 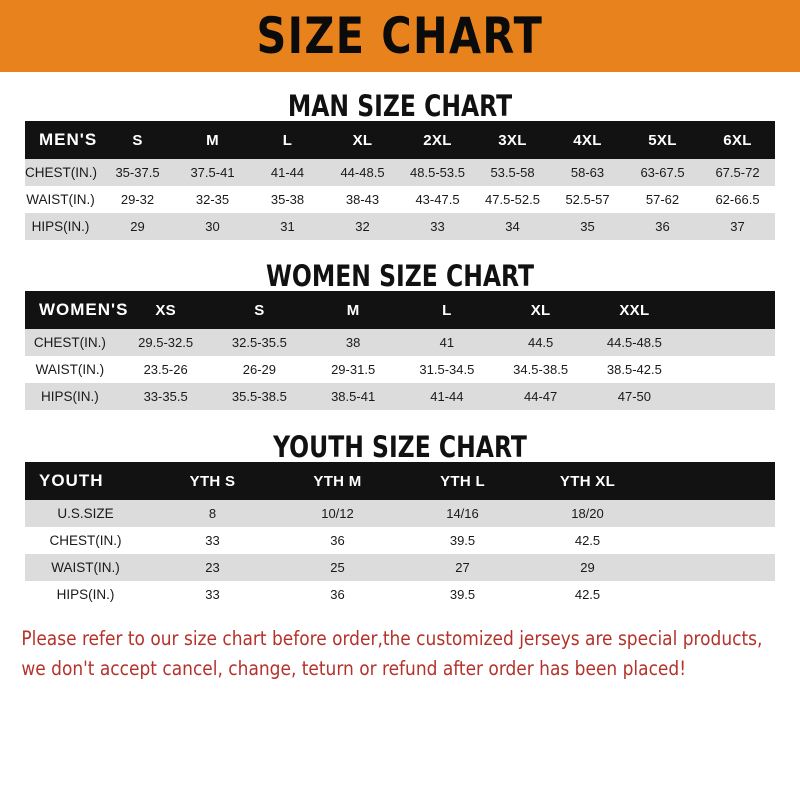 What do you see at coordinates (165, 310) in the screenshot?
I see `header-cell-size: XS` at bounding box center [165, 310].